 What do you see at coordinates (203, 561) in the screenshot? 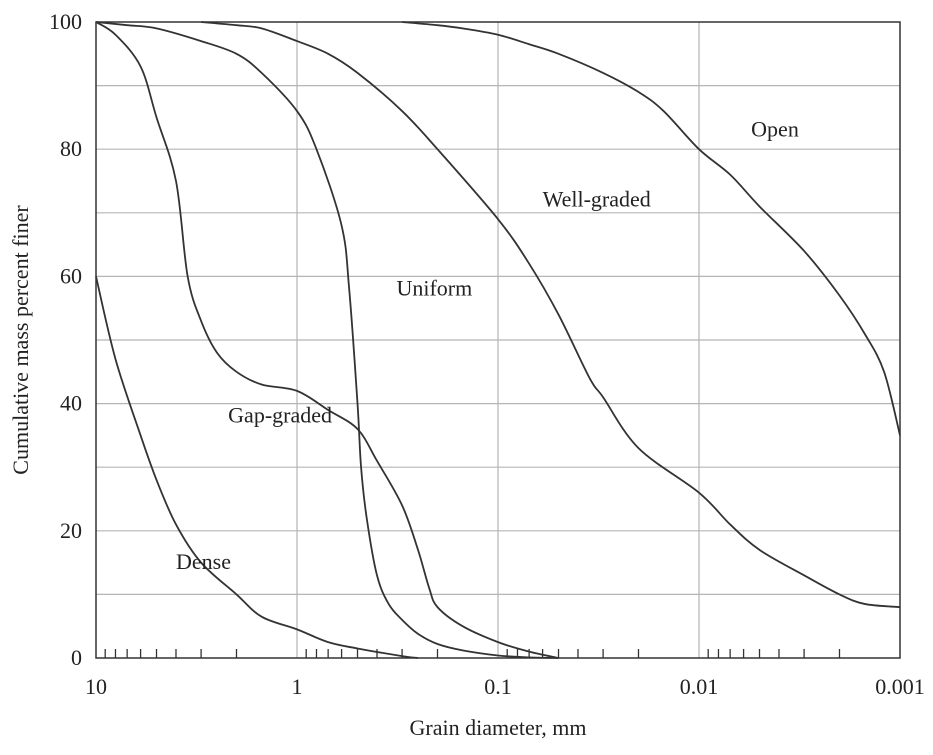
I see `curve-label: Dense` at bounding box center [203, 561].